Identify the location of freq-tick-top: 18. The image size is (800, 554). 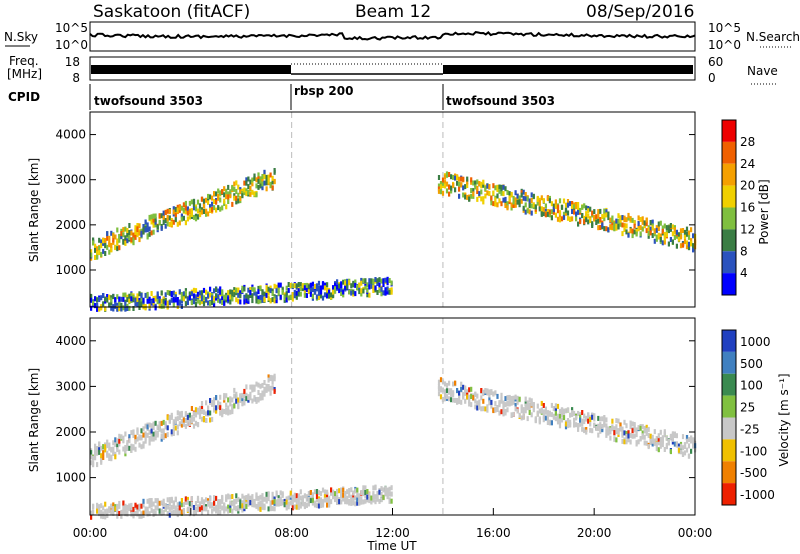
(72, 62).